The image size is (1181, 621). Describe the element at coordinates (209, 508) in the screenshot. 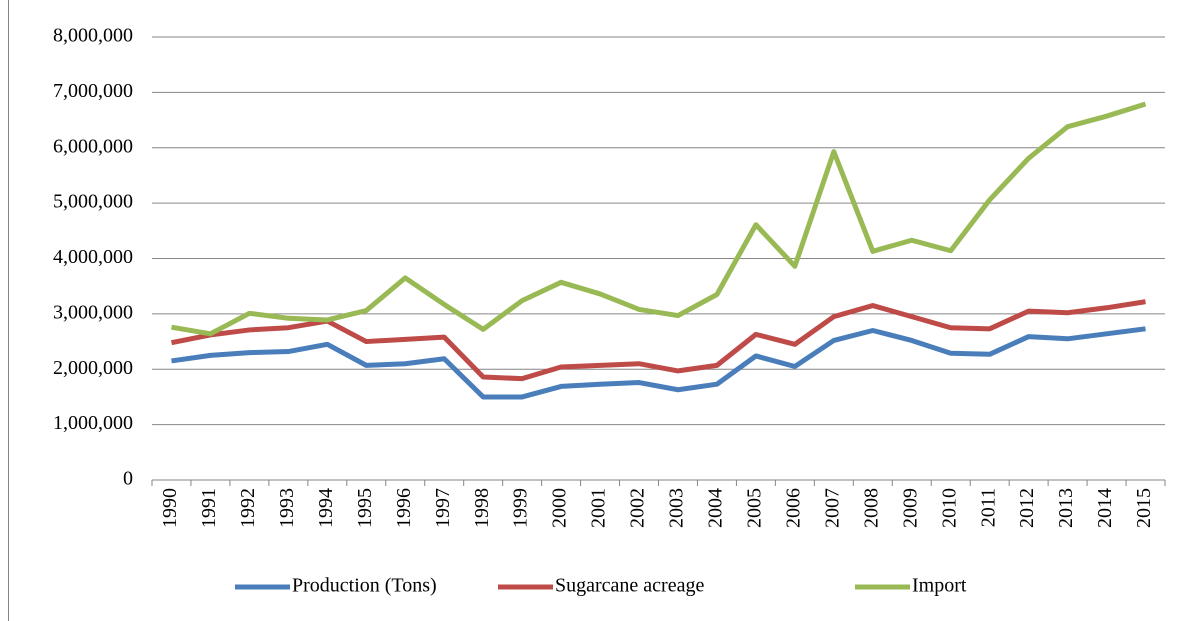

I see `x-tick-label: 1991` at that location.